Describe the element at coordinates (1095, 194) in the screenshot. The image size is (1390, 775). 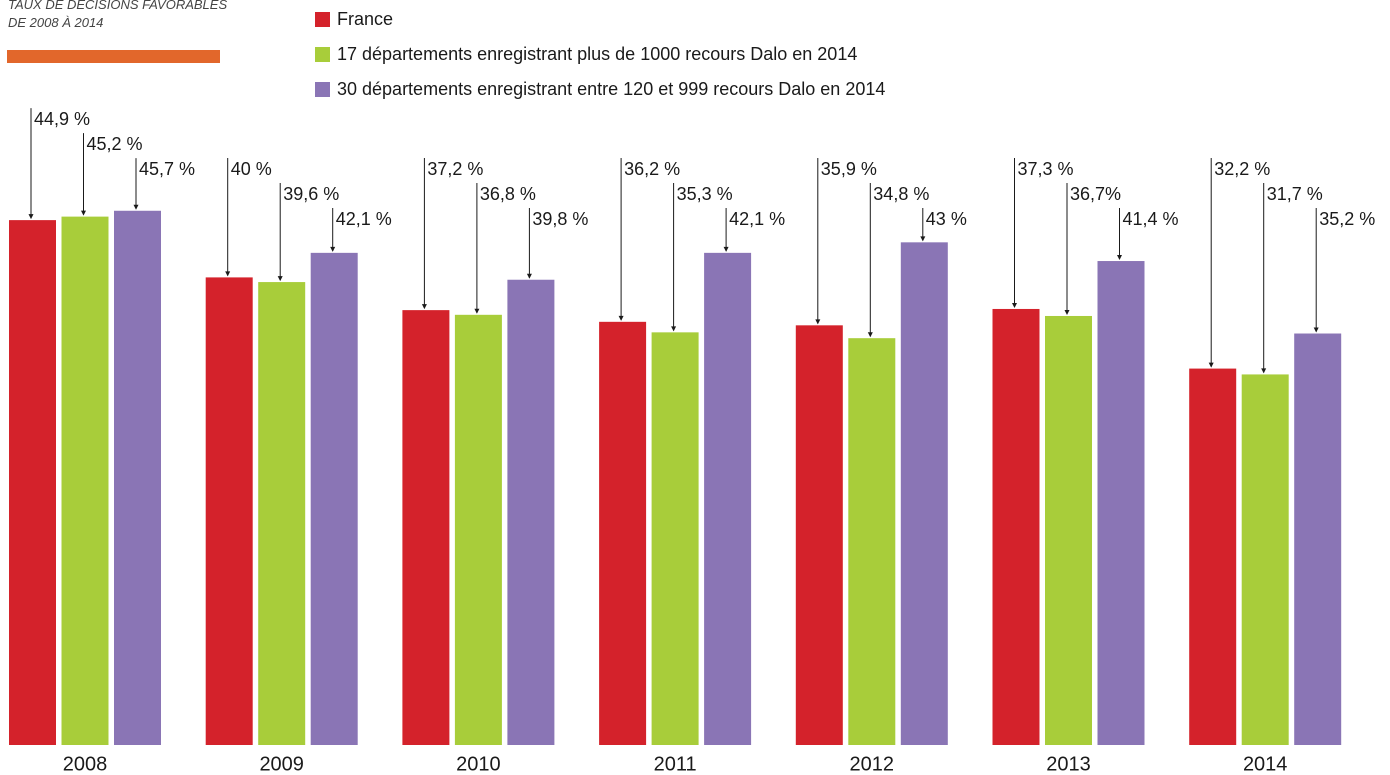
I see `value-label: 36,7%` at that location.